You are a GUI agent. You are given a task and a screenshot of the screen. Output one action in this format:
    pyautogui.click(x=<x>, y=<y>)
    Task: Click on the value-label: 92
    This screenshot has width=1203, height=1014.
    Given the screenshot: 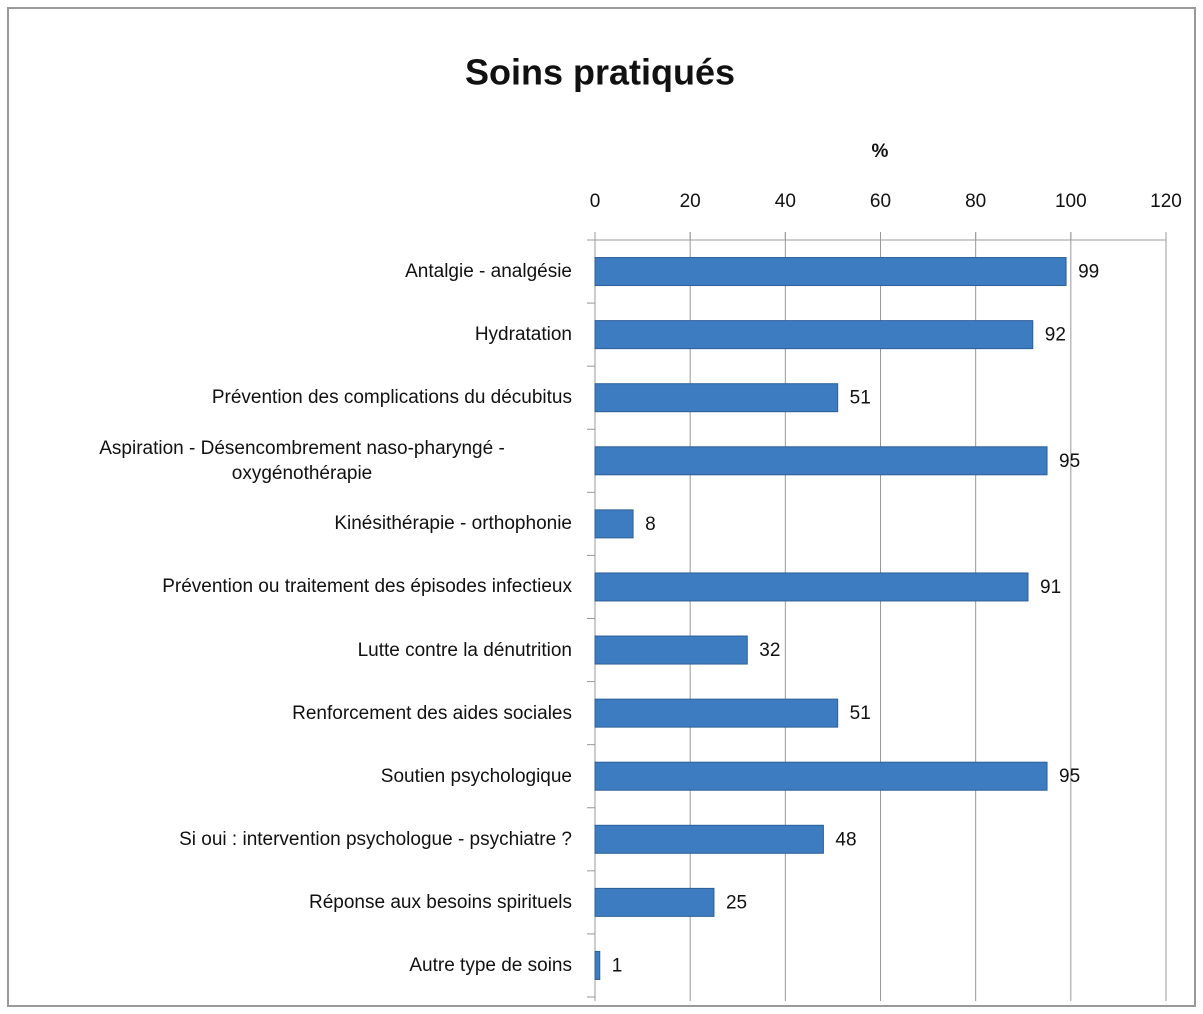 What is the action you would take?
    pyautogui.click(x=1055, y=335)
    